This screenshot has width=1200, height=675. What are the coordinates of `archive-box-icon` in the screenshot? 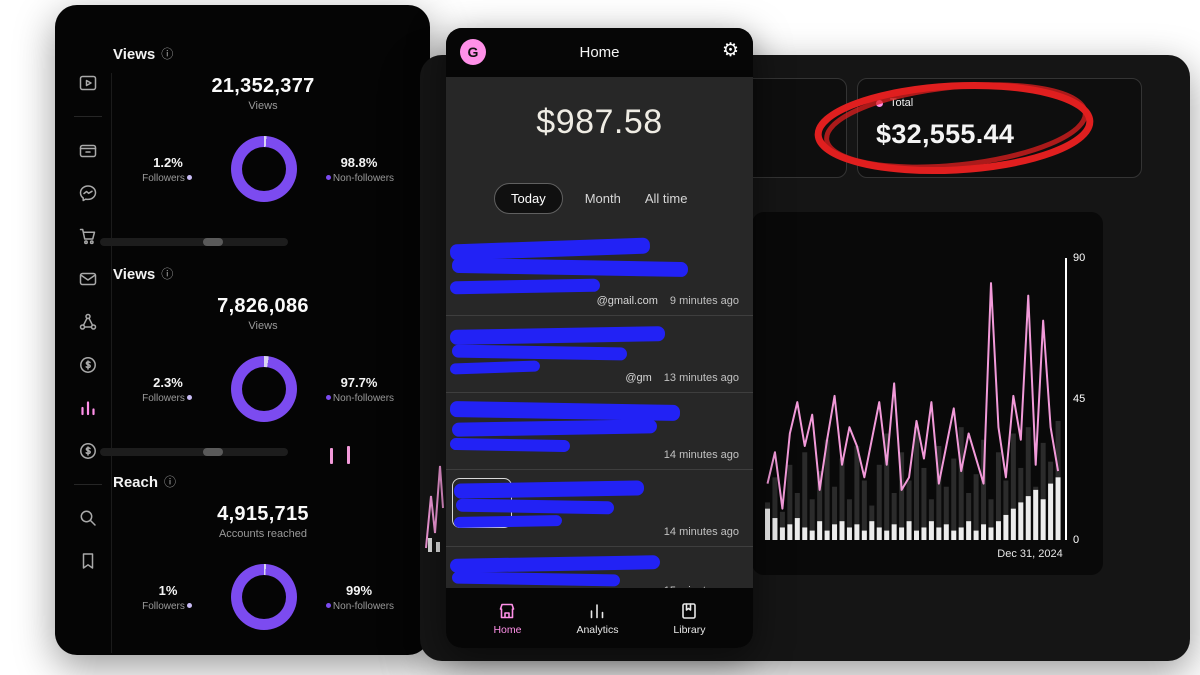 It's located at (88, 150).